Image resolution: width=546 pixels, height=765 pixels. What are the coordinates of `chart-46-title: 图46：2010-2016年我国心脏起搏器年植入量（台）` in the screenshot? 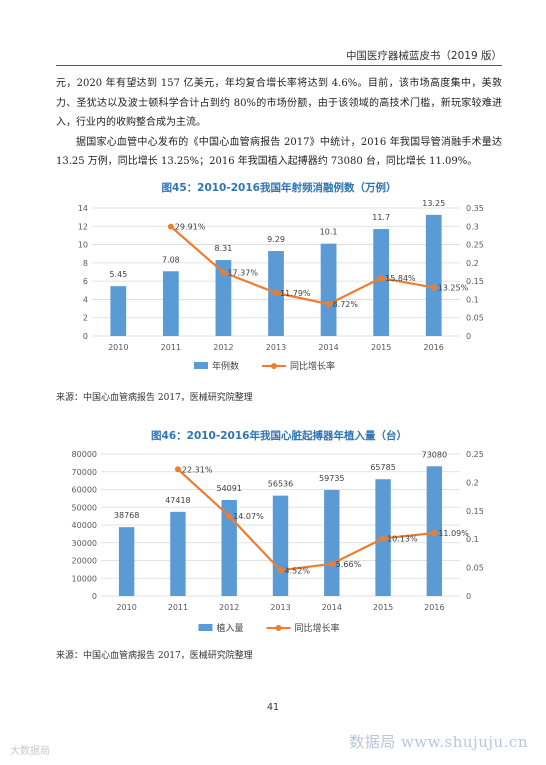 It's located at (279, 436).